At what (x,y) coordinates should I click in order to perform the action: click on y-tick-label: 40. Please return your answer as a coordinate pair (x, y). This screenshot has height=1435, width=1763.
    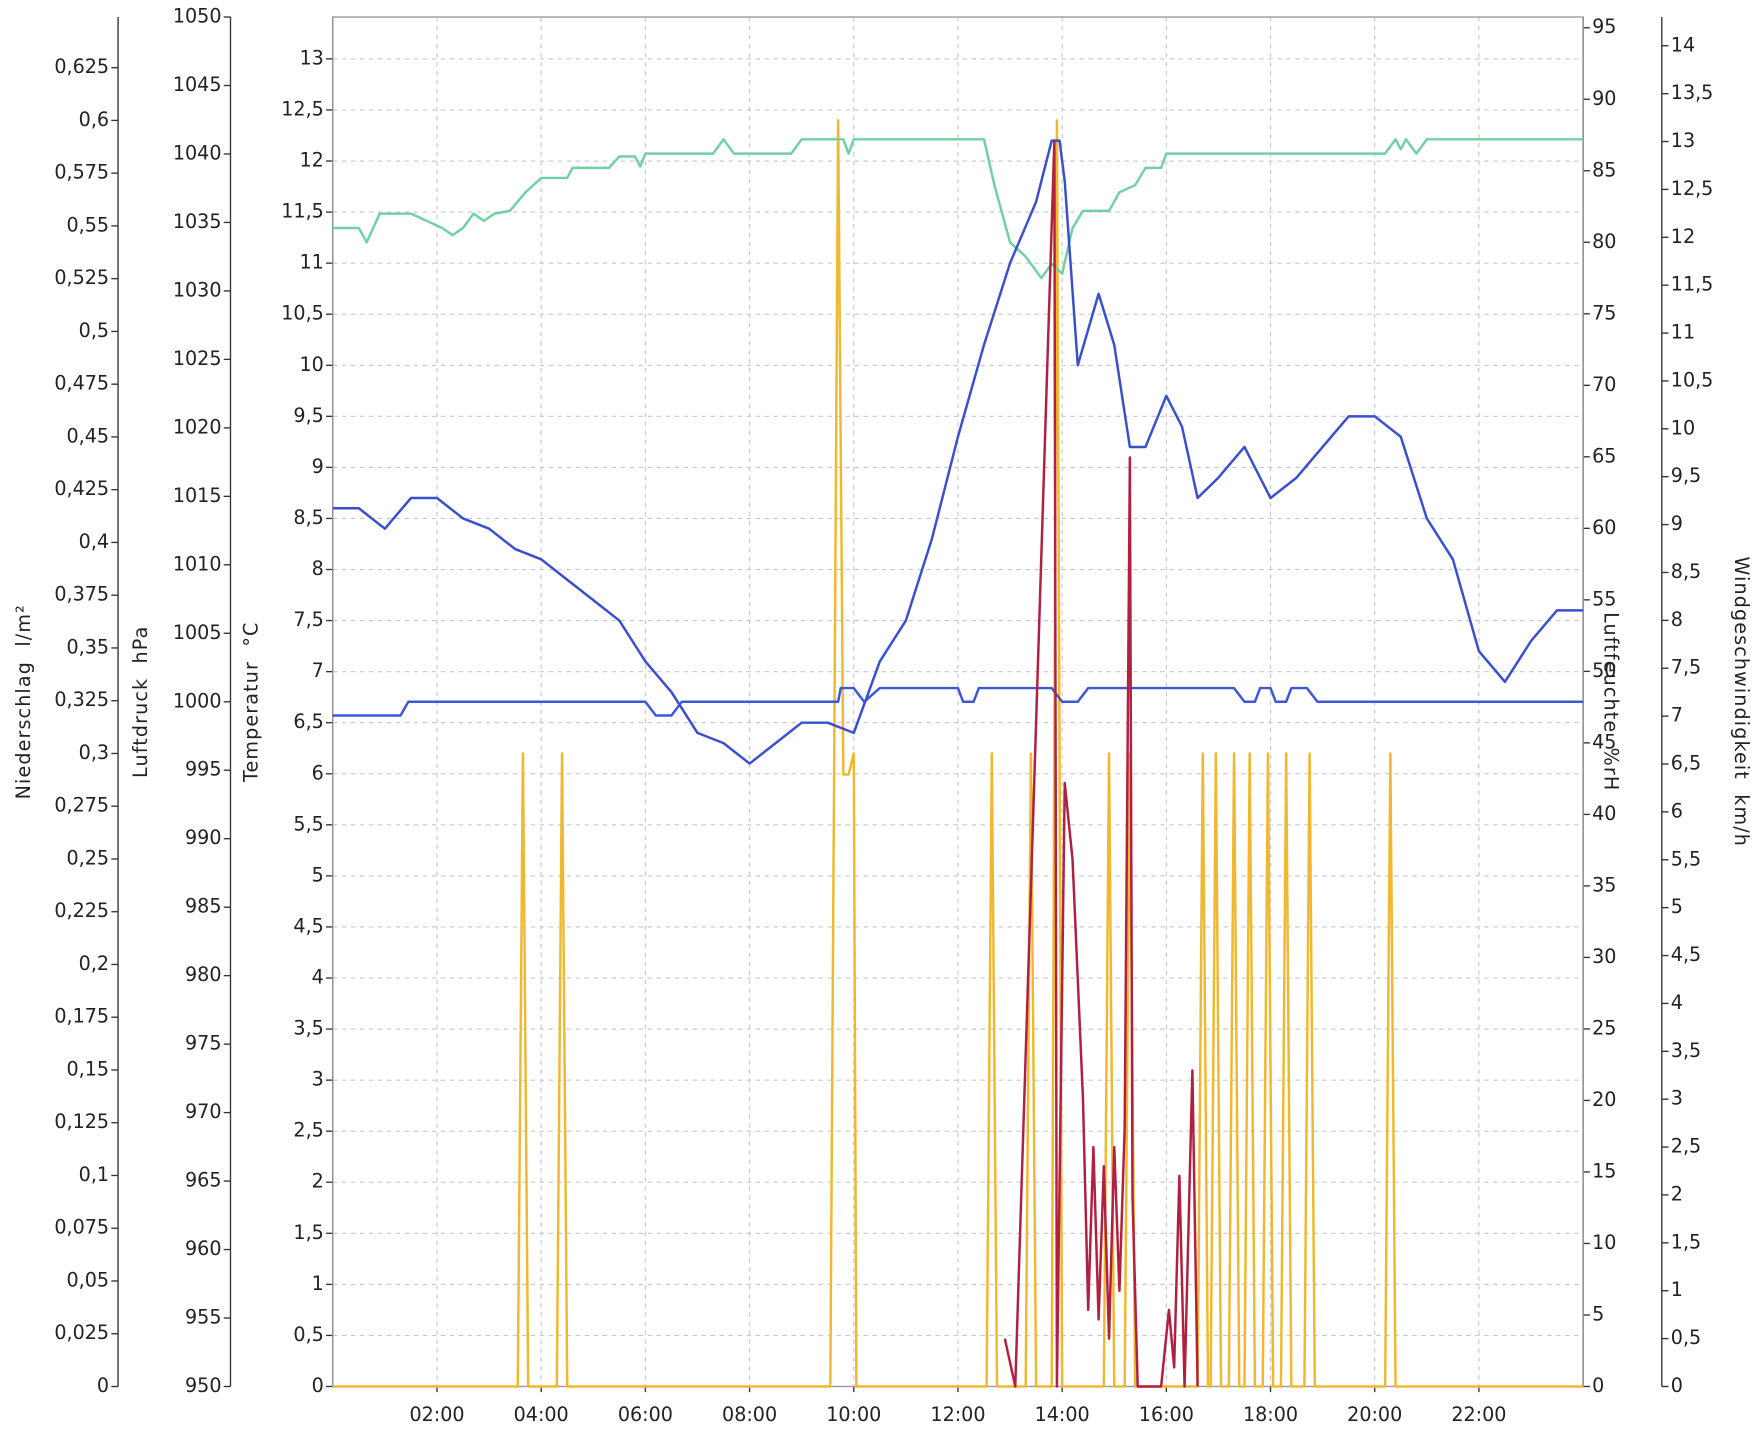
    Looking at the image, I should click on (1604, 813).